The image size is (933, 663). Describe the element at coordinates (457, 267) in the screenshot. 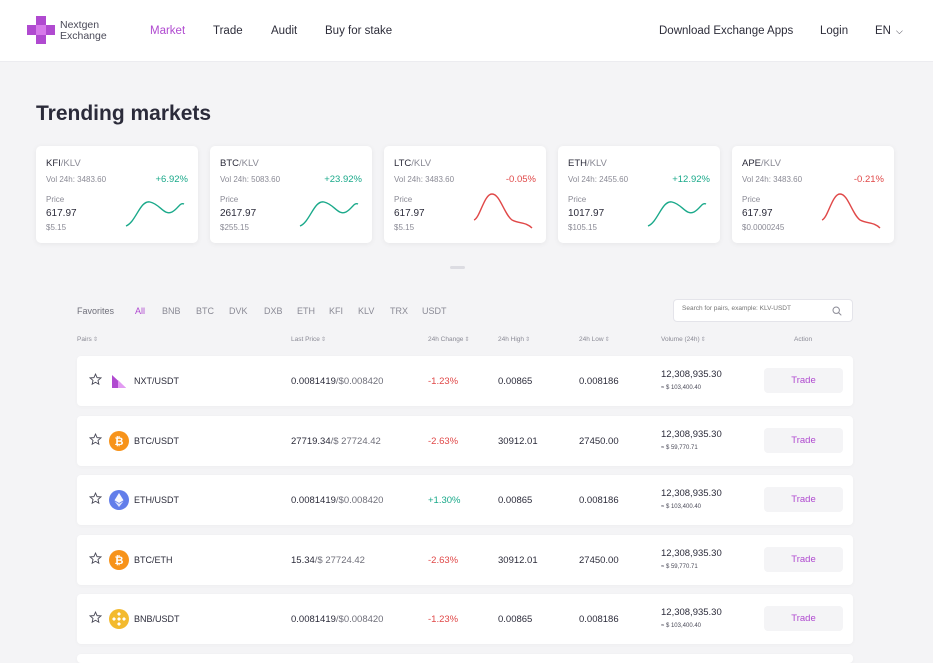

I see `carousel-indicator` at that location.